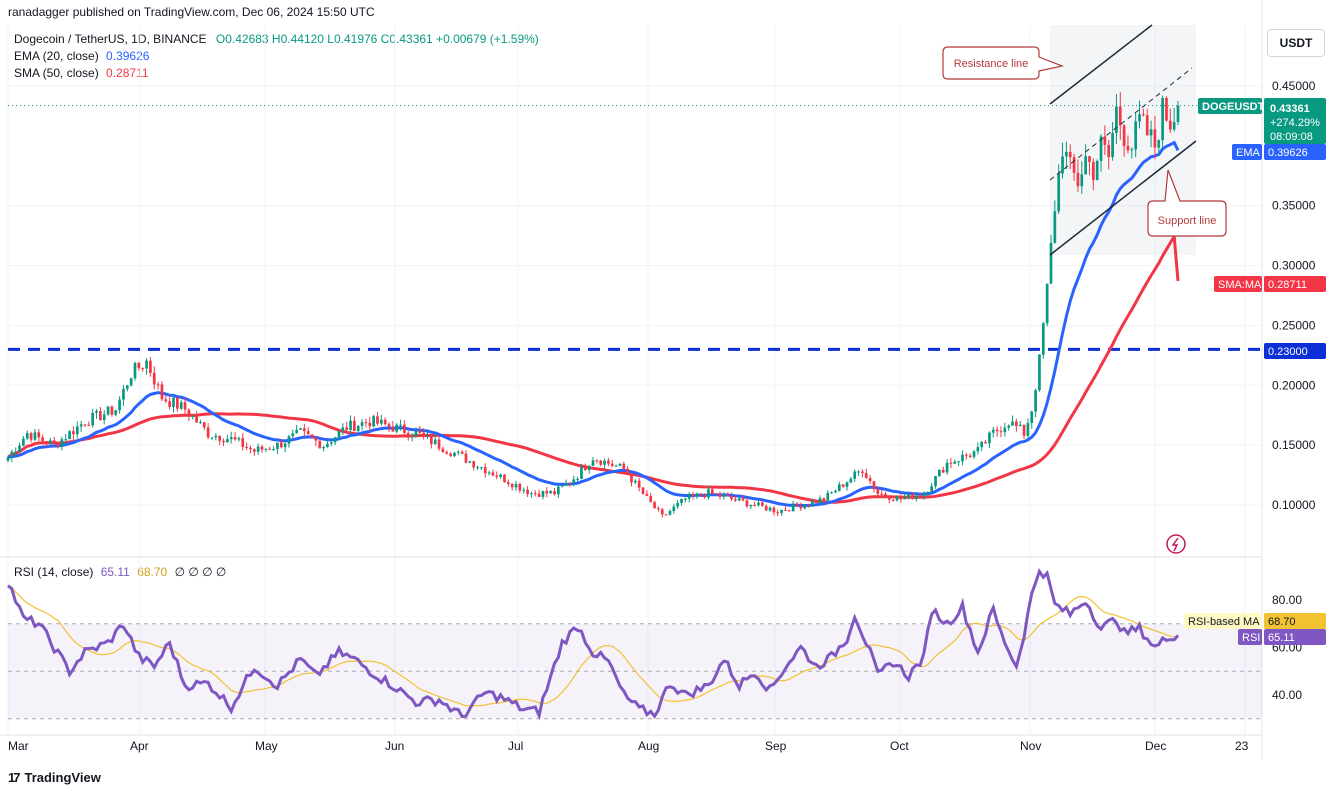 The width and height of the screenshot is (1341, 794). I want to click on rsi-ma-tag-bg, so click(1223, 621).